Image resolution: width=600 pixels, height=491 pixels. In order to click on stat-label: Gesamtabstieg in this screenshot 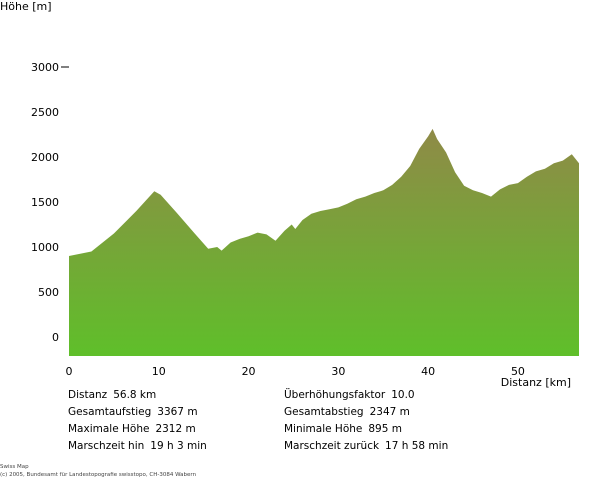, I will do `click(324, 412)`.